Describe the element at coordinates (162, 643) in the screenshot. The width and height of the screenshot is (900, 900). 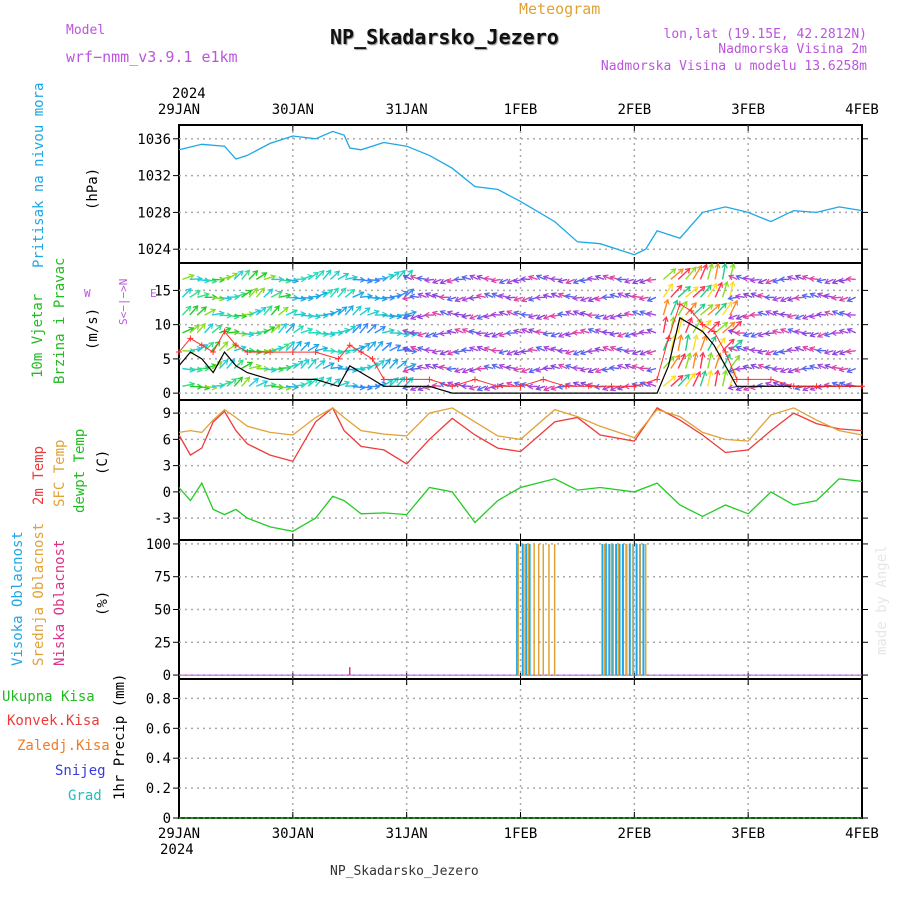
I see `y-tick-label: 25` at that location.